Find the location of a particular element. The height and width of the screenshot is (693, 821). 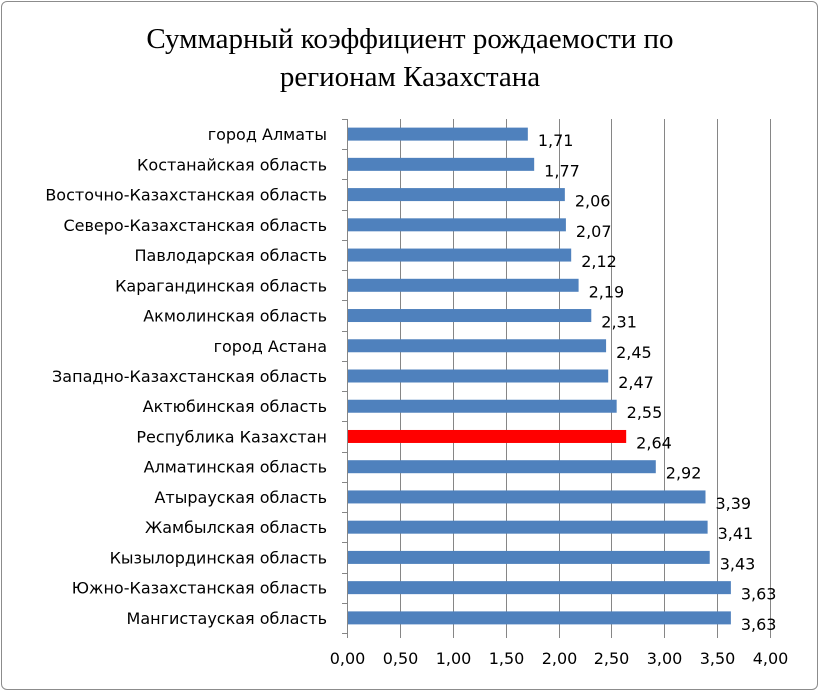

category-label: Западно-Казахстанская область is located at coordinates (189, 376).